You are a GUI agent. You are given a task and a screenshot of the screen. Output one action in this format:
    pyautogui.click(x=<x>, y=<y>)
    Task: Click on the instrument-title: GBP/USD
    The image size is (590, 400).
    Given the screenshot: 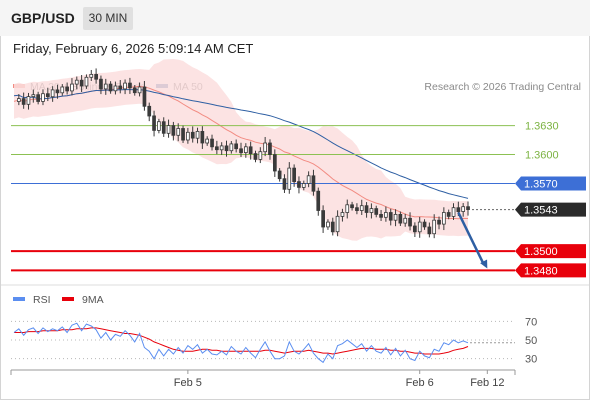 What is the action you would take?
    pyautogui.click(x=43, y=18)
    